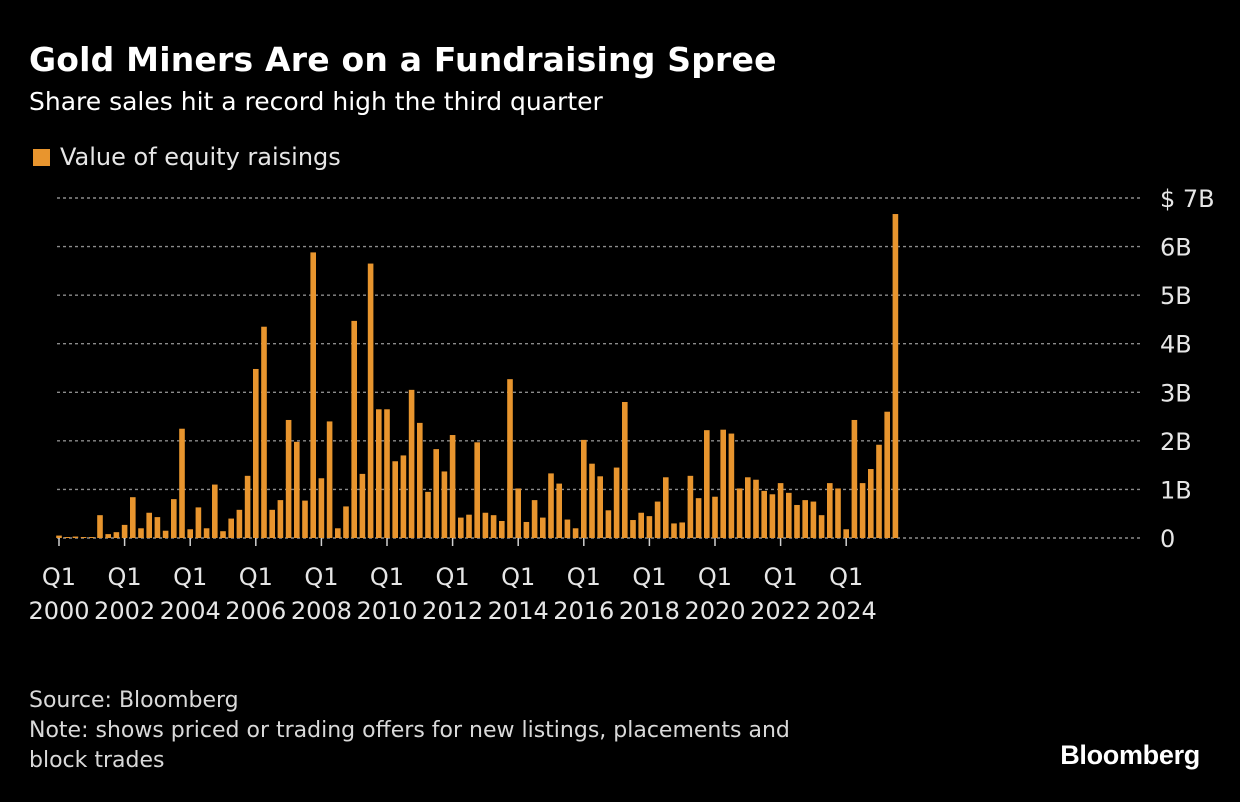  What do you see at coordinates (1176, 345) in the screenshot?
I see `y-tick-label: 4B` at bounding box center [1176, 345].